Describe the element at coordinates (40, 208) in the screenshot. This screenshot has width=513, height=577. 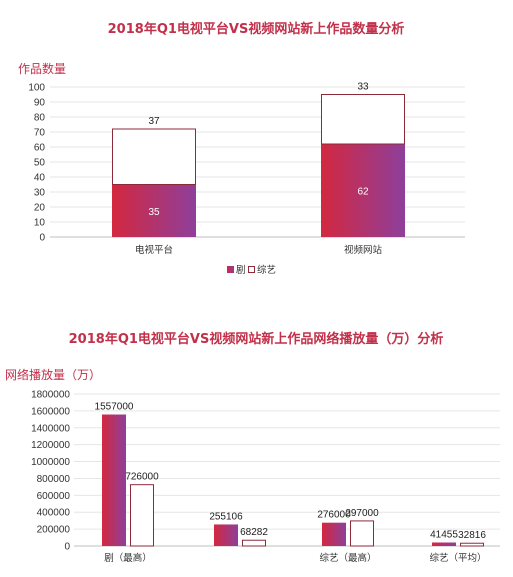
I see `chart-1-y-tick-label: 20` at that location.